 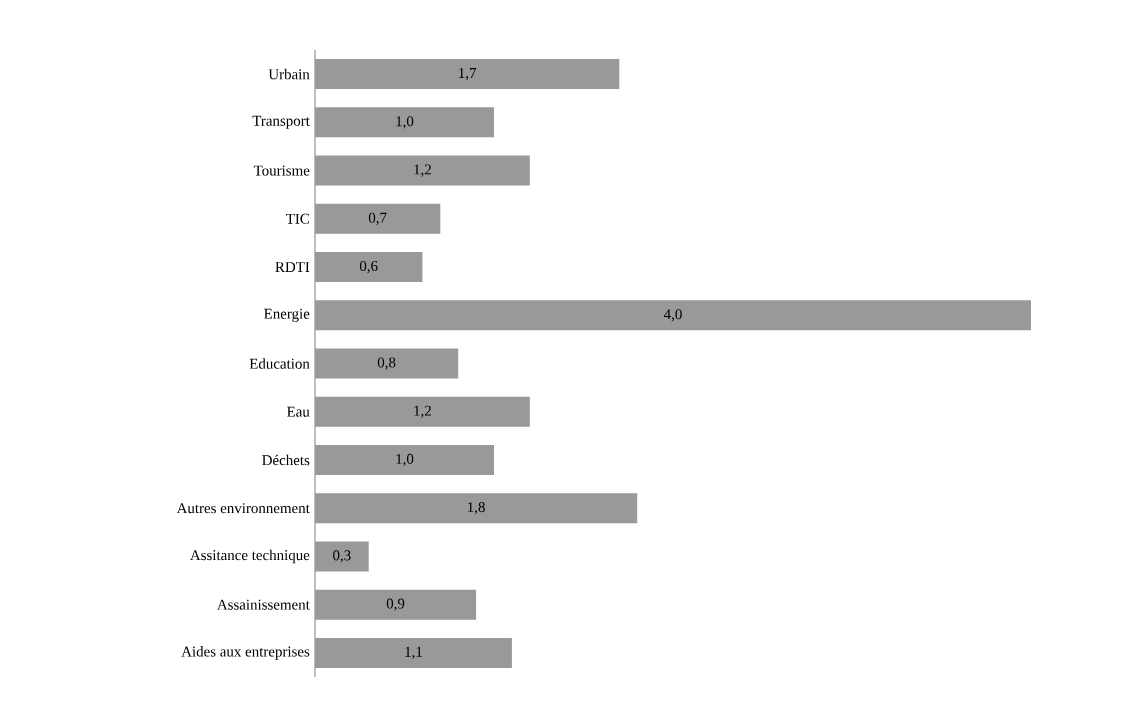 I want to click on data-label: 1,1, so click(x=413, y=652).